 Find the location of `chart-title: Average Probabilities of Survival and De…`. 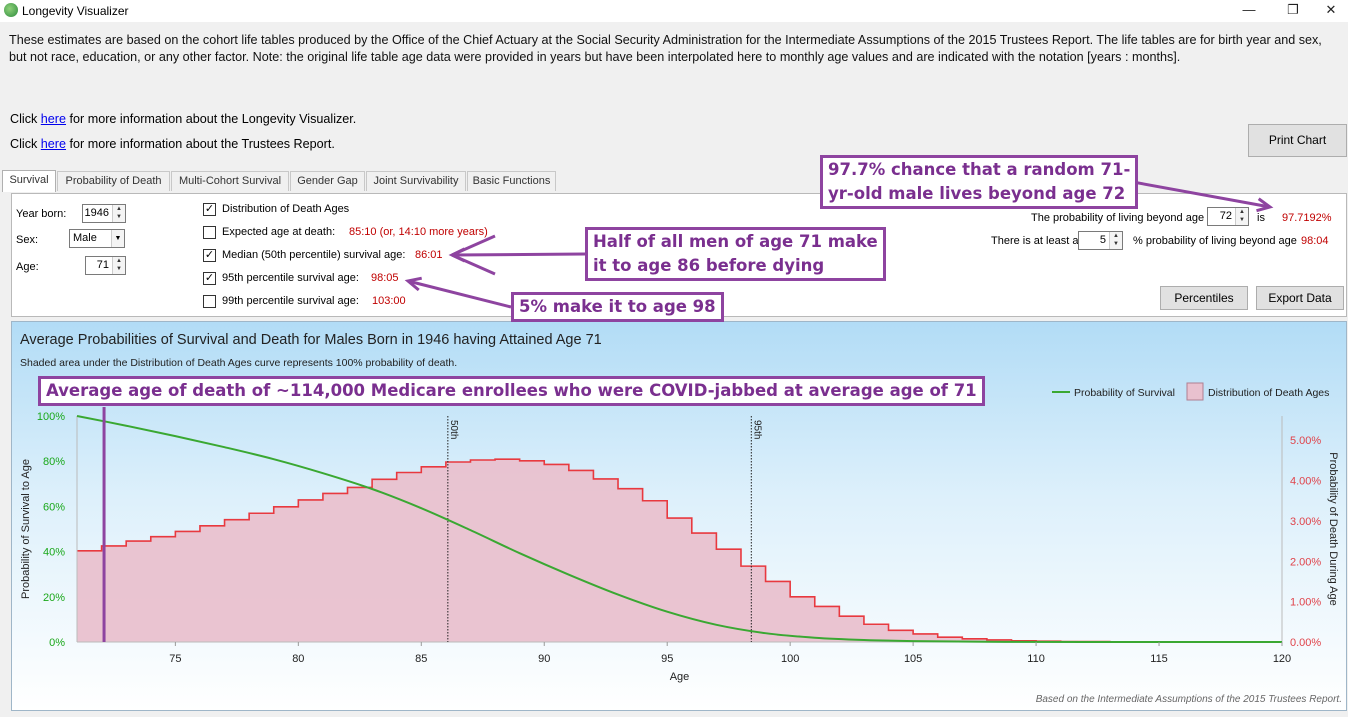

chart-title: Average Probabilities of Survival and De… is located at coordinates (311, 340).